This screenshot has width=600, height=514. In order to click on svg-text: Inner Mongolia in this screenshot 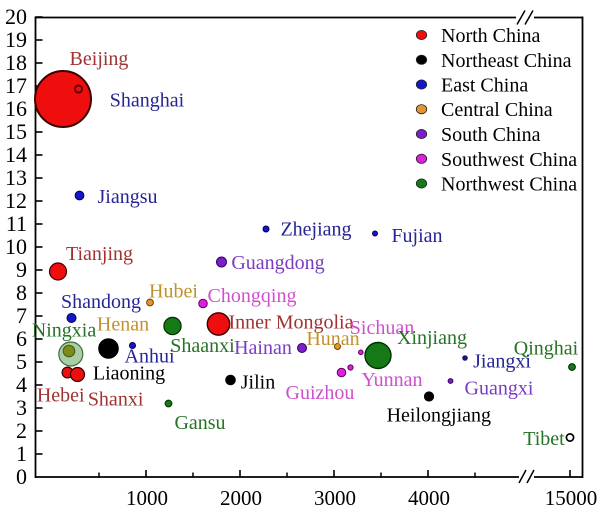, I will do `click(291, 323)`.